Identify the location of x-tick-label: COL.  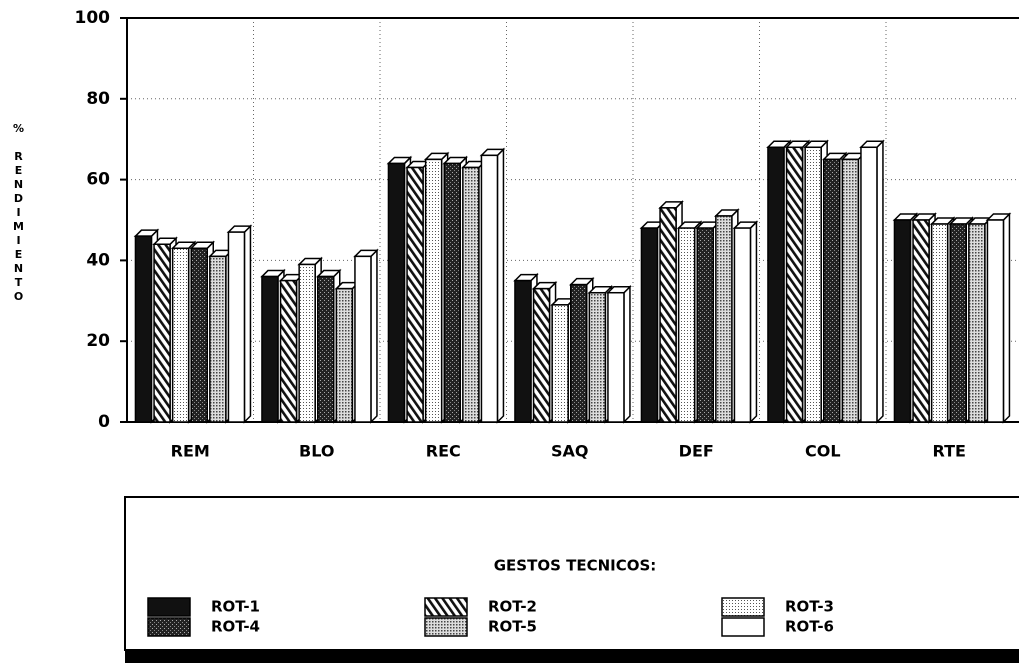
(823, 451).